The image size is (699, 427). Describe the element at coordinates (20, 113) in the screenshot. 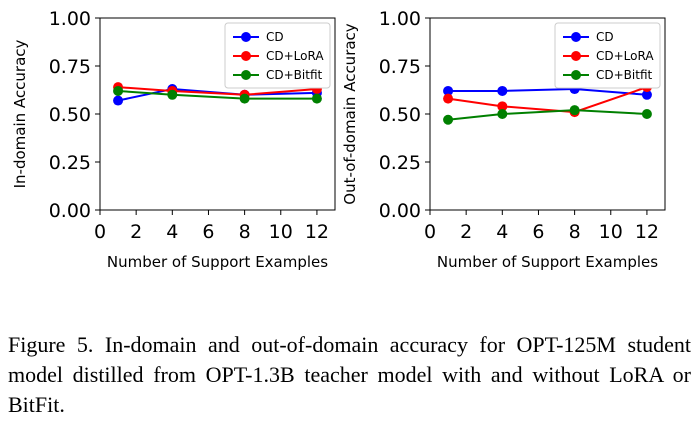

I see `y-axis-label: In-domain Accuracy` at that location.